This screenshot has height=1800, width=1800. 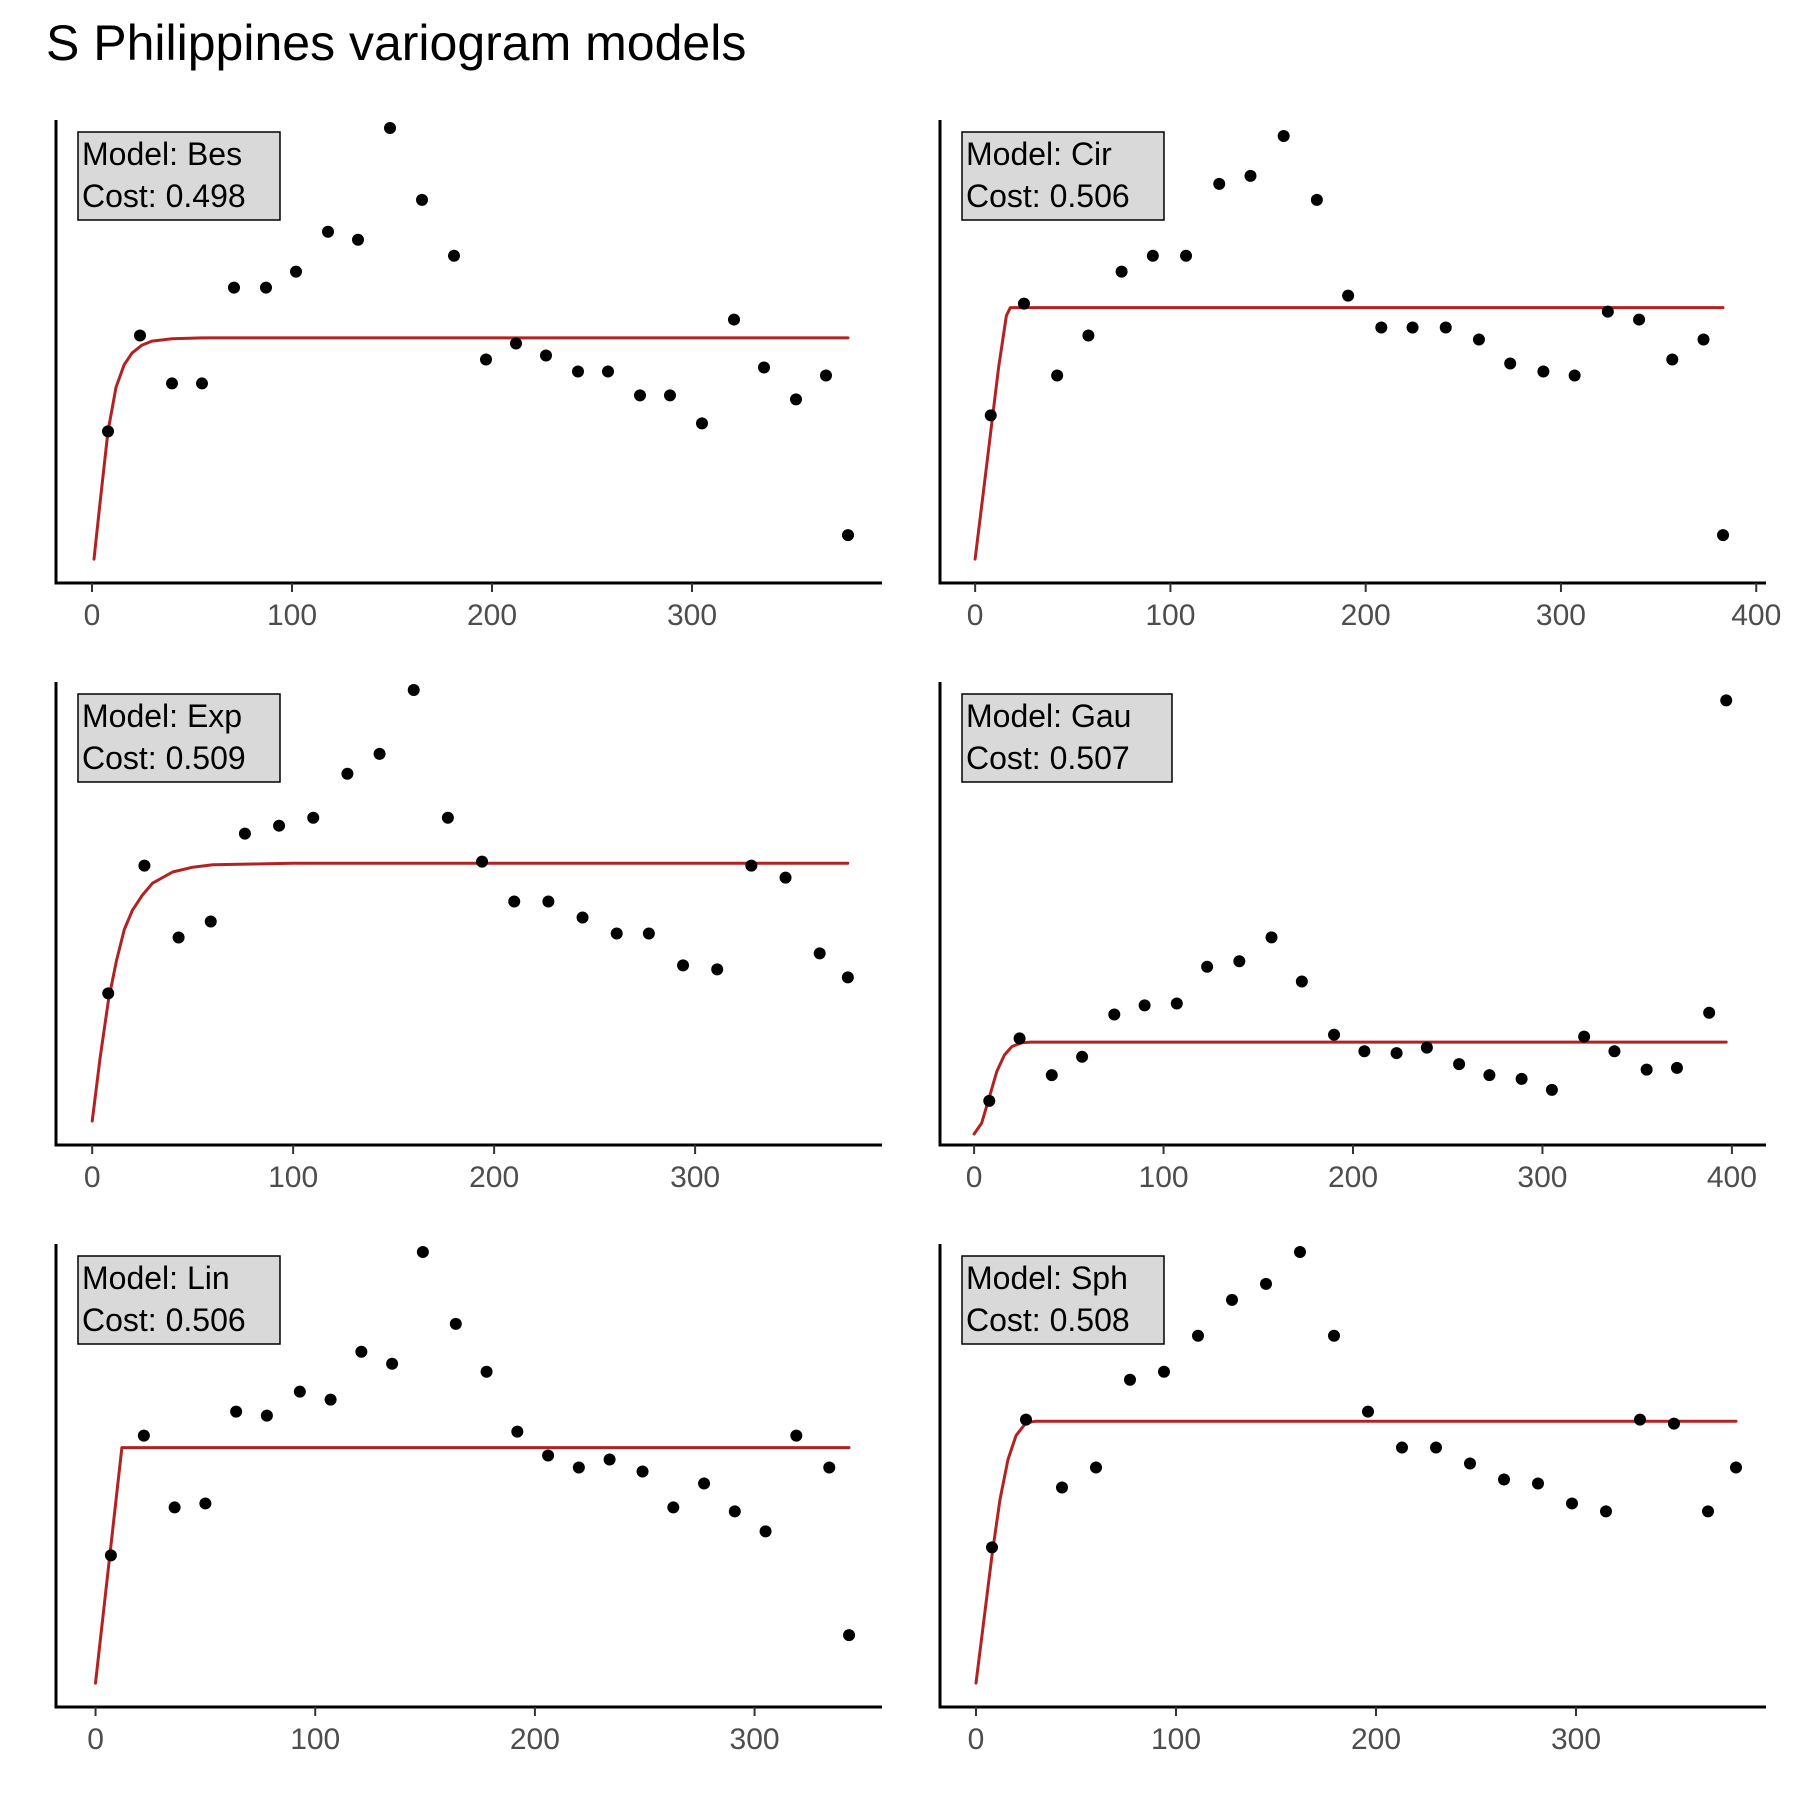 I want to click on model-cost-label: Cost: 0.507, so click(x=1048, y=758).